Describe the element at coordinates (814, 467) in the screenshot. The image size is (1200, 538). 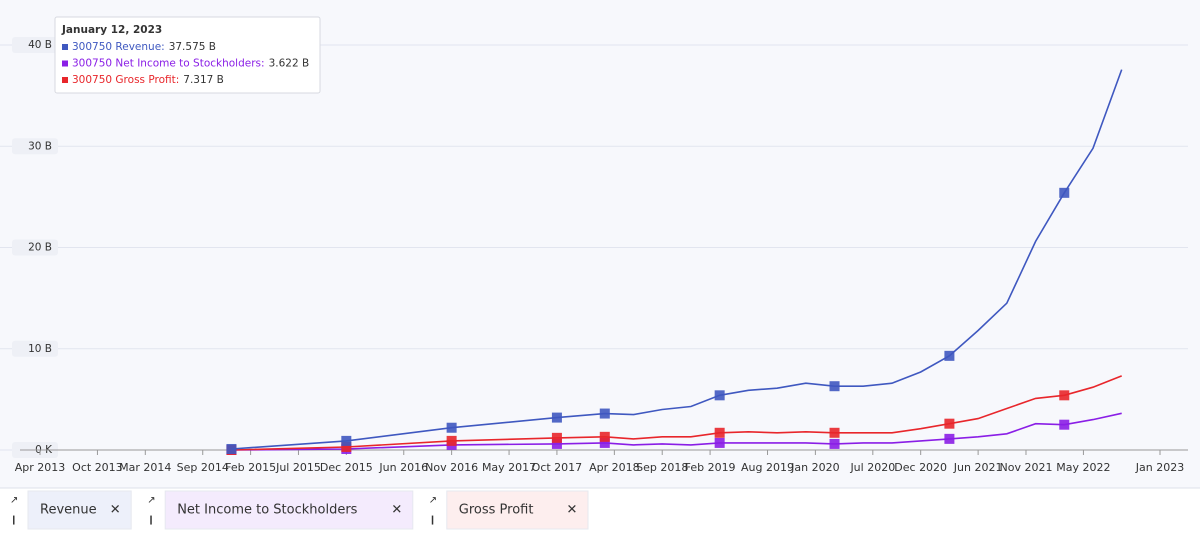
I see `x-tick-label: Jan 2020` at that location.